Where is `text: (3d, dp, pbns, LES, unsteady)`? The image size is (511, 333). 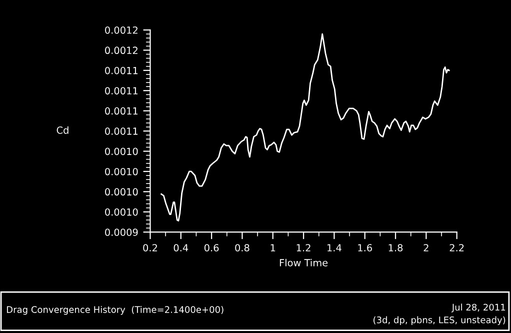 text: (3d, dp, pbns, LES, unsteady) is located at coordinates (440, 321).